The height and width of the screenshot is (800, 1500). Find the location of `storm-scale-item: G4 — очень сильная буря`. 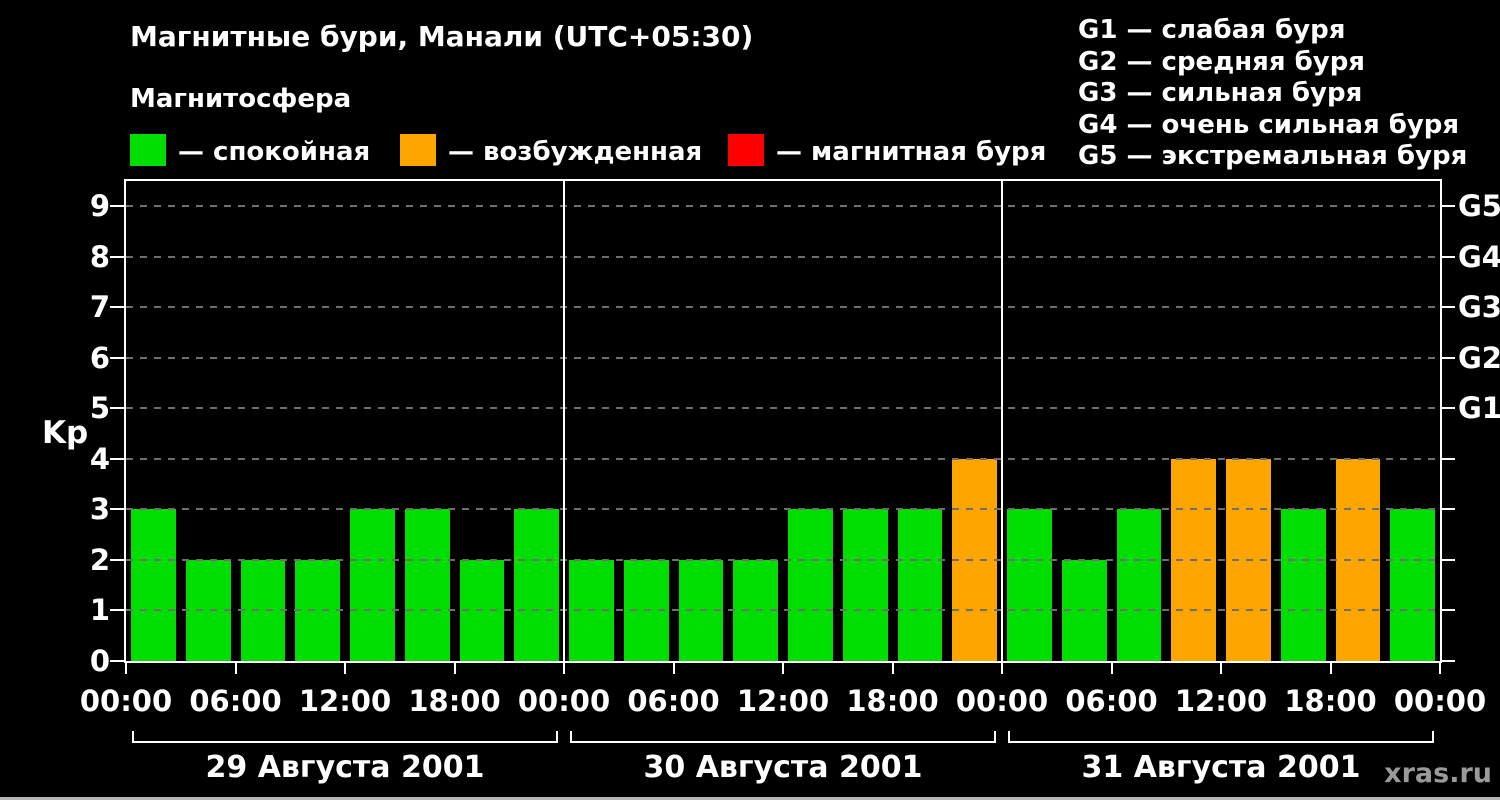

storm-scale-item: G4 — очень сильная буря is located at coordinates (1269, 124).